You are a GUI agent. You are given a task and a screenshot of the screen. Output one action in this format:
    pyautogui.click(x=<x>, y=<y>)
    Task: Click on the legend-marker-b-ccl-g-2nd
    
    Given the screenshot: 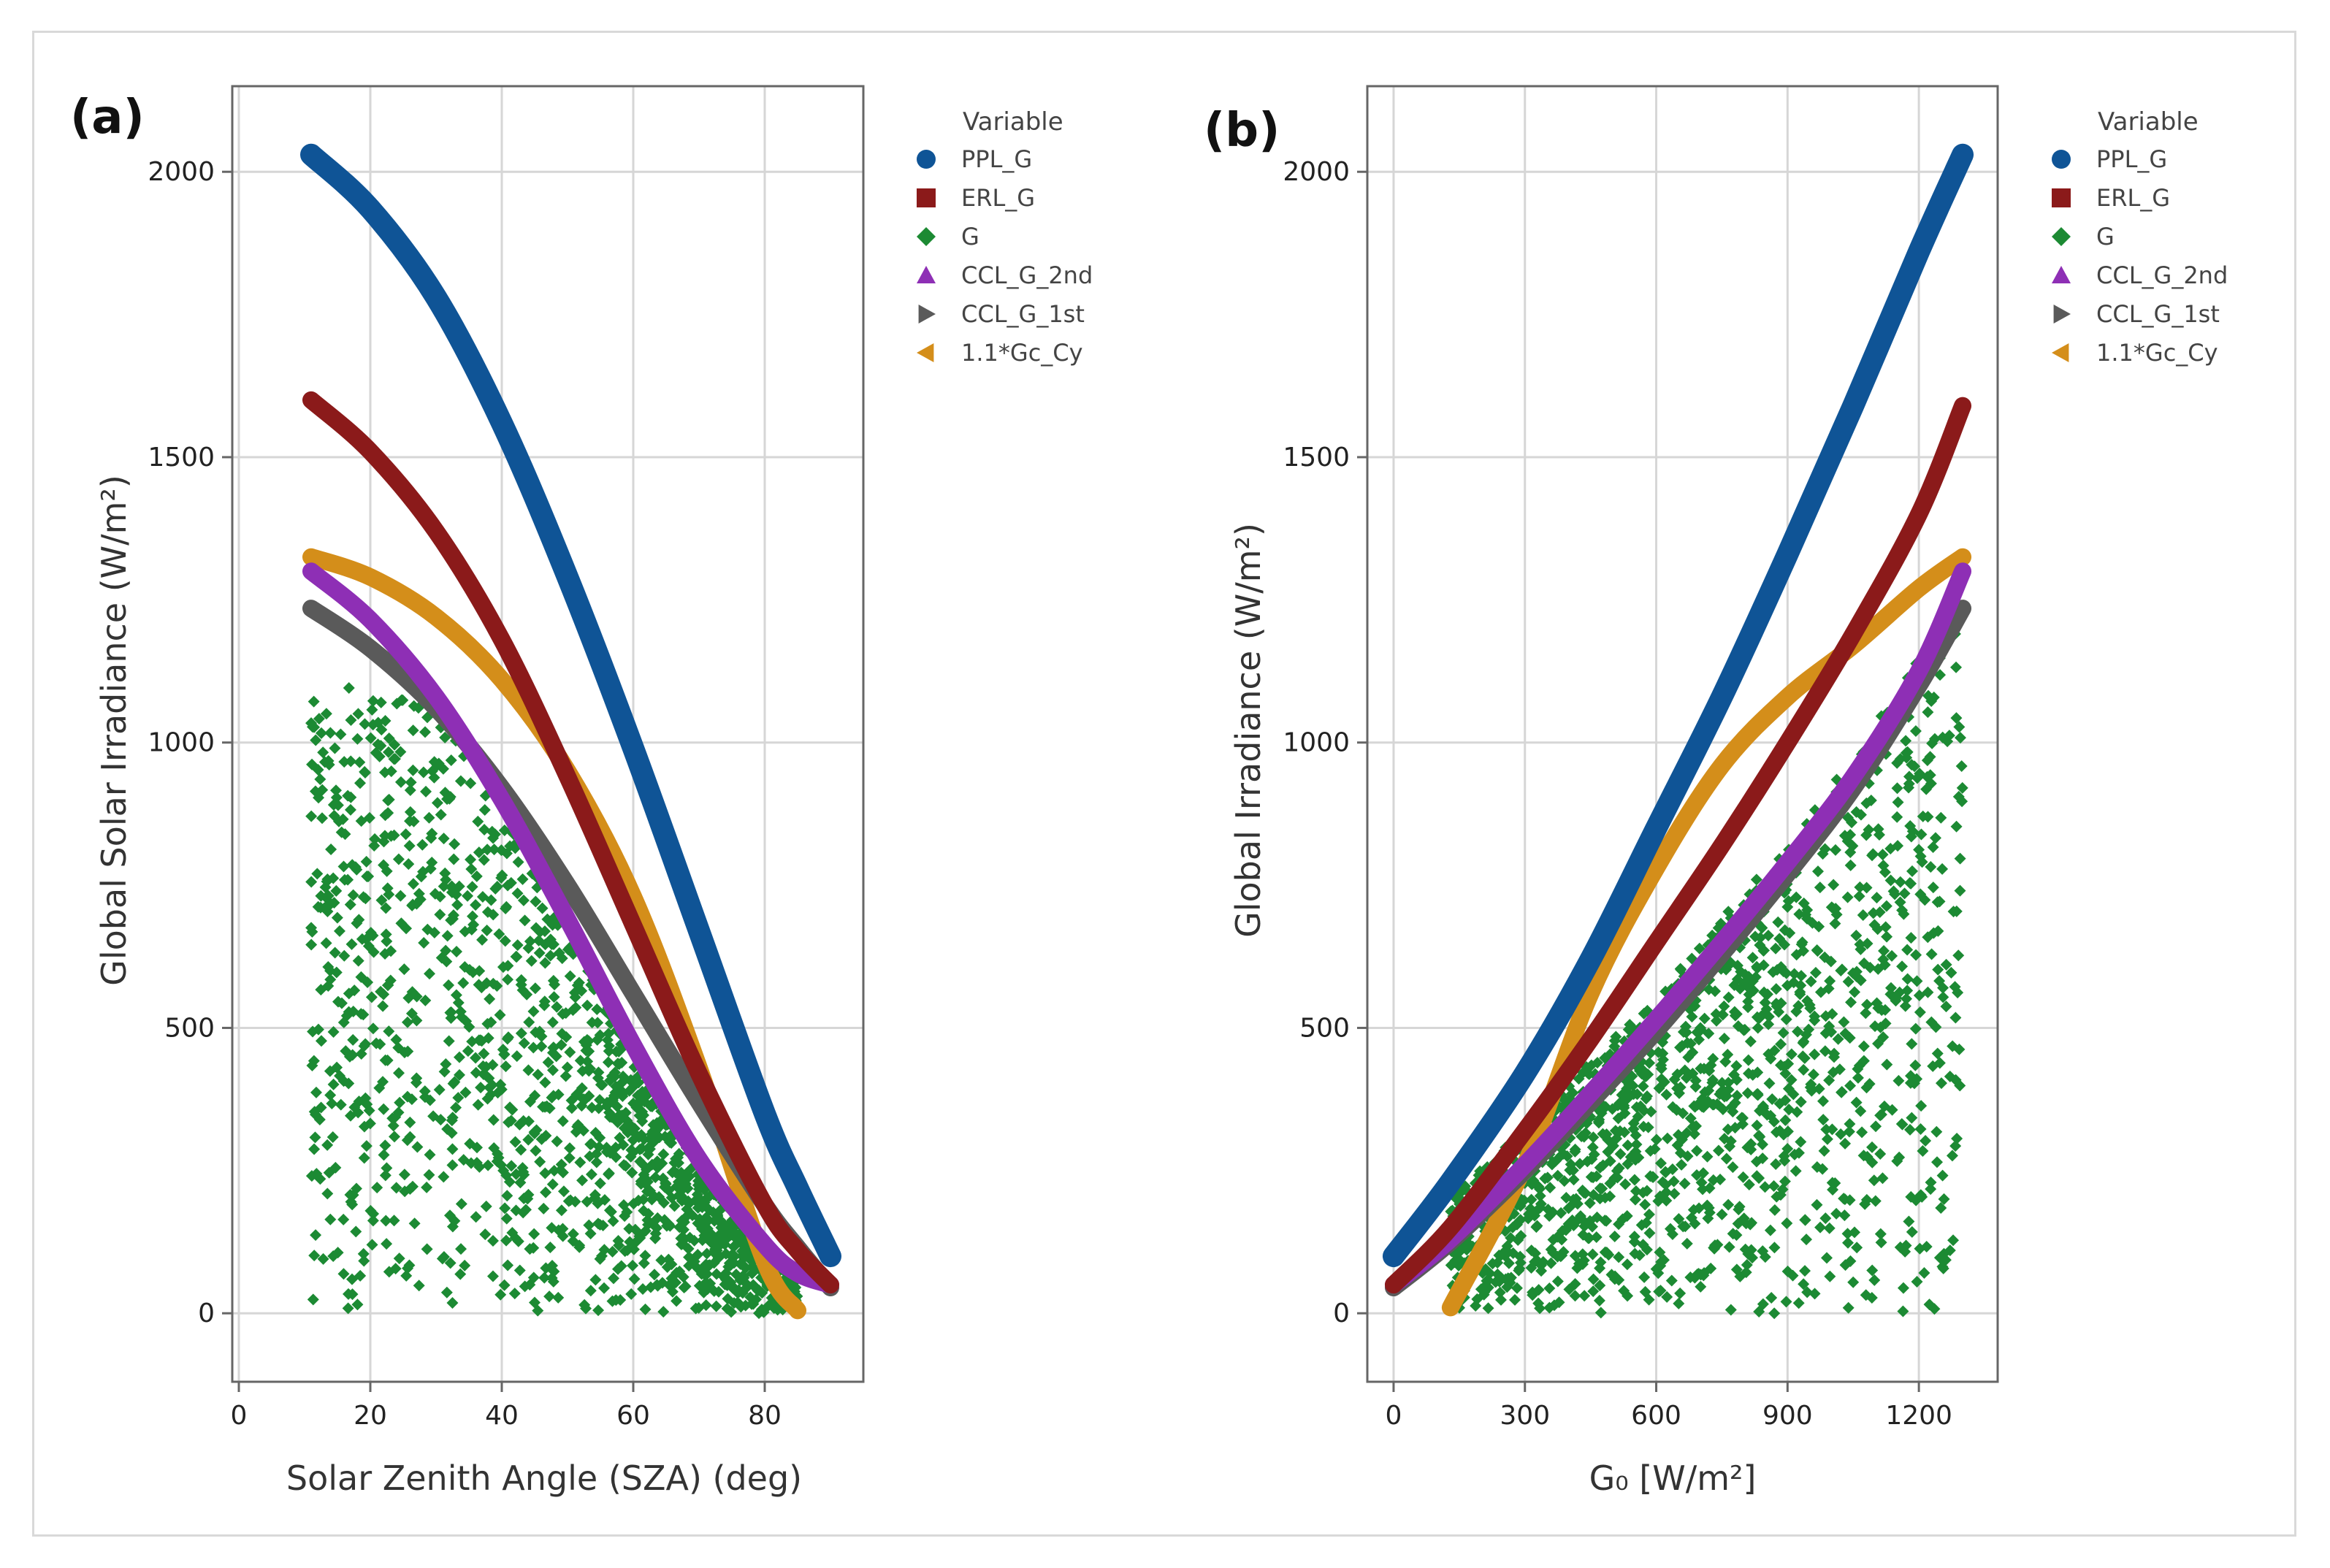 What is the action you would take?
    pyautogui.click(x=2061, y=275)
    